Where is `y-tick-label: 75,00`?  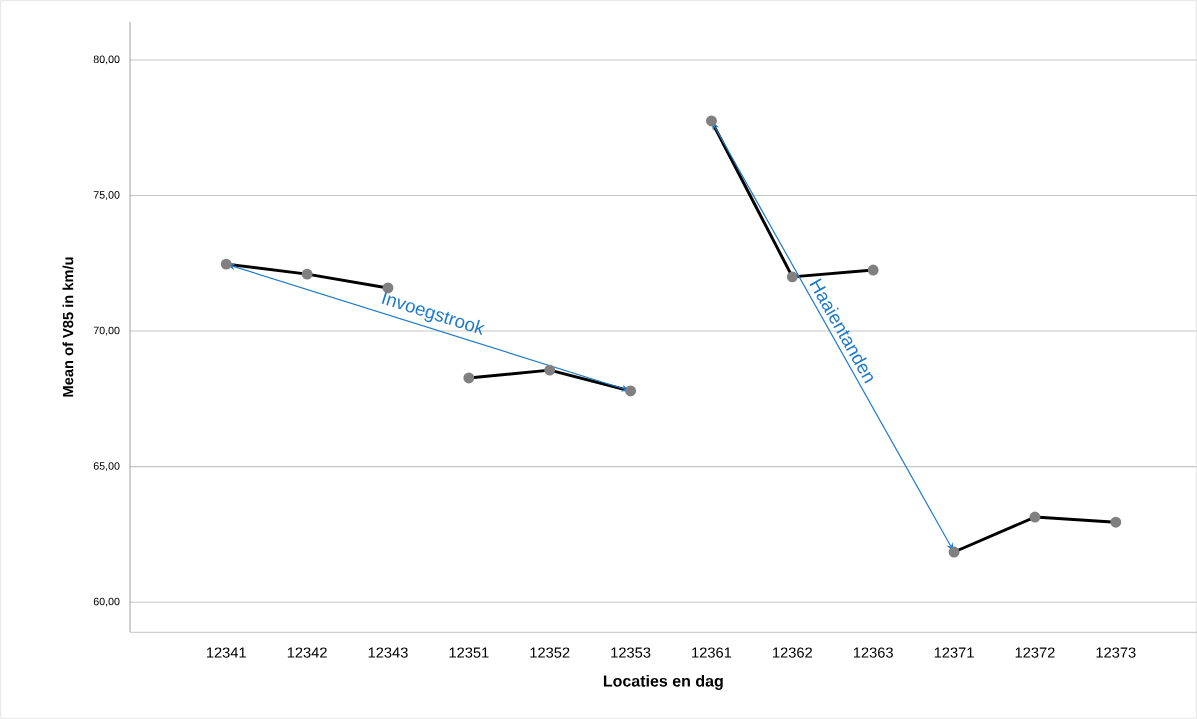
y-tick-label: 75,00 is located at coordinates (106, 195).